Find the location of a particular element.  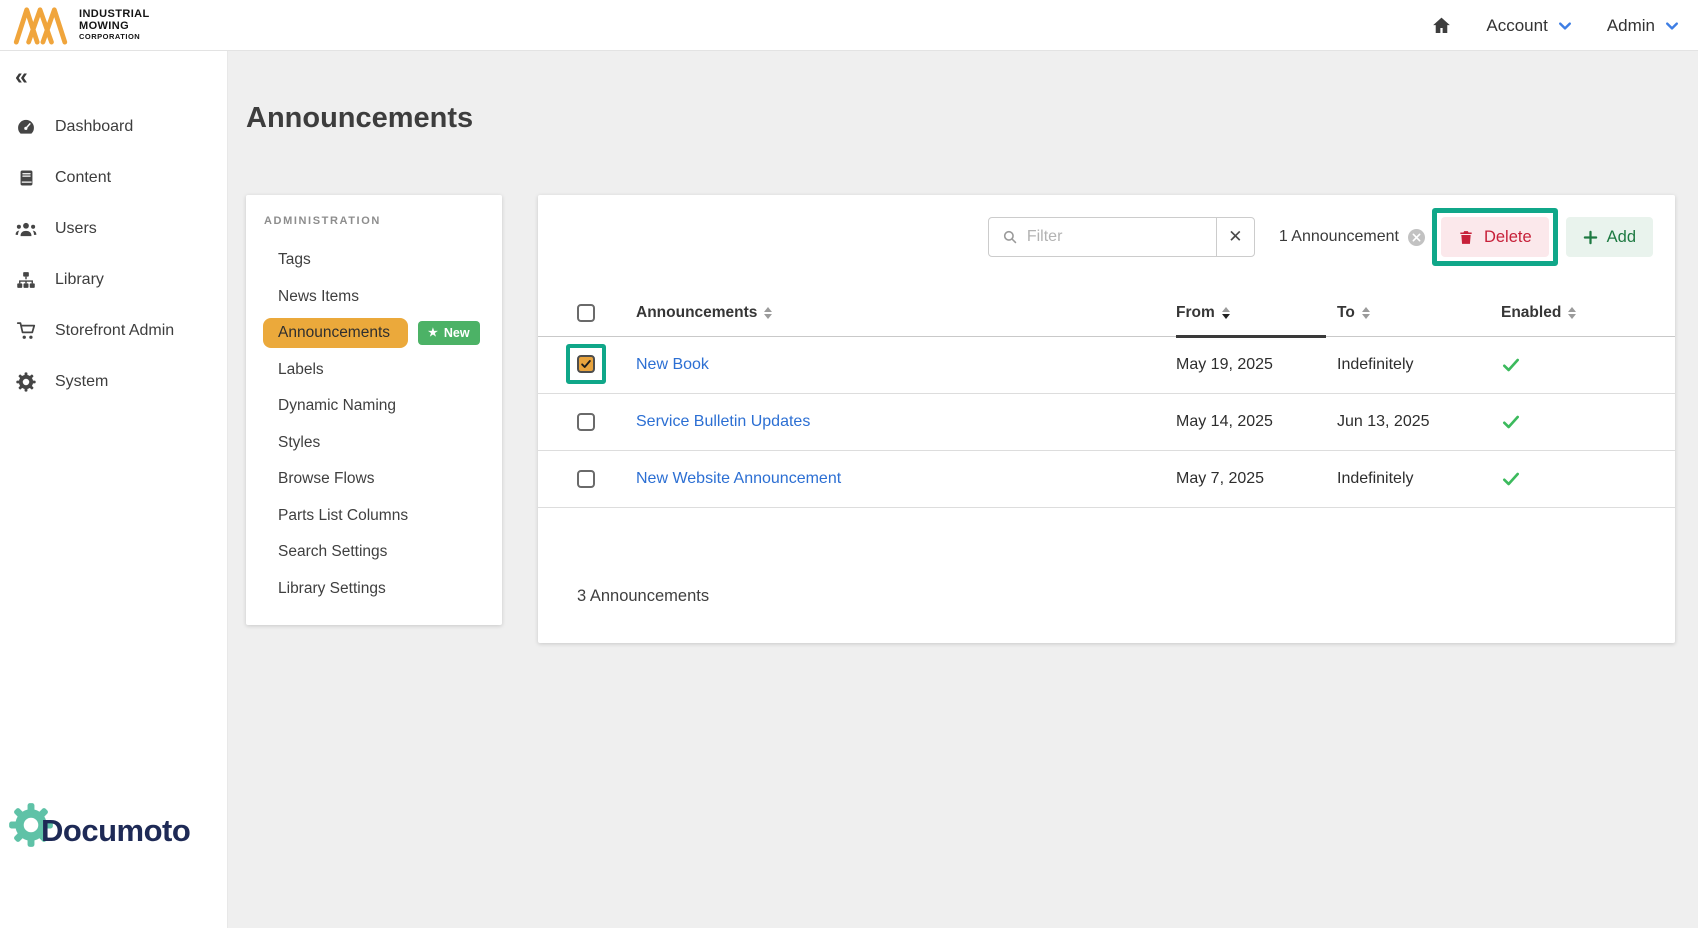

admin-menu: Admin is located at coordinates (1643, 26).